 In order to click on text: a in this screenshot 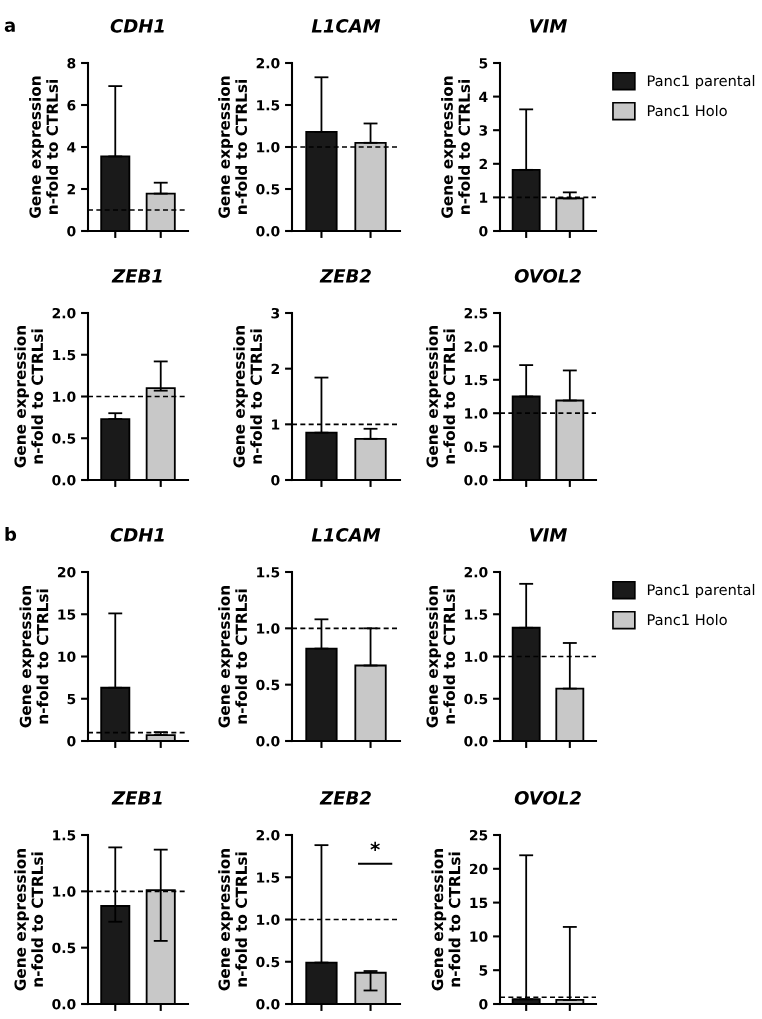, I will do `click(9, 26)`.